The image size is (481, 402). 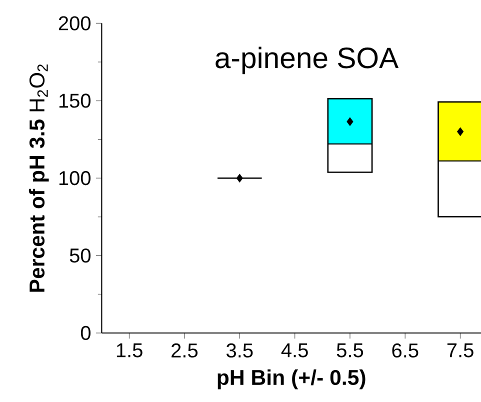 What do you see at coordinates (75, 178) in the screenshot?
I see `y-tick-label: 100` at bounding box center [75, 178].